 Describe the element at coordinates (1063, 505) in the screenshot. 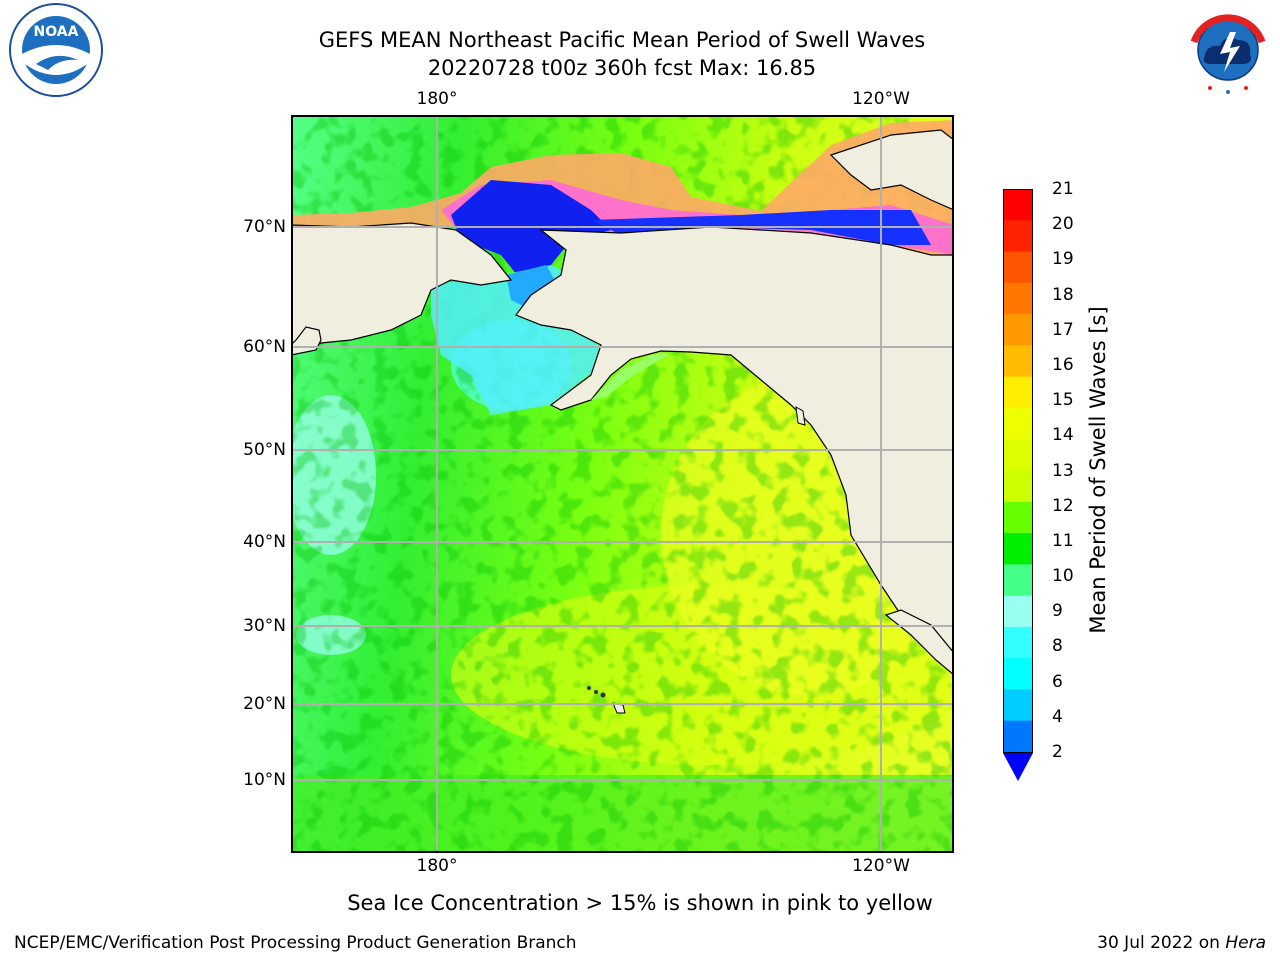

I see `colorbar-tick-label: 12` at that location.